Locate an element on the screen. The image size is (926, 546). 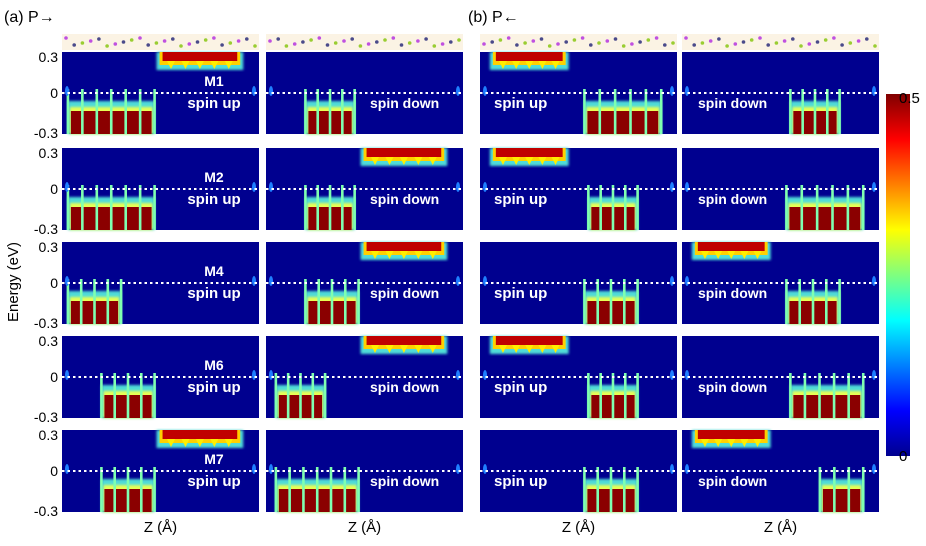
atomic-structure-strip is located at coordinates (470, 42).